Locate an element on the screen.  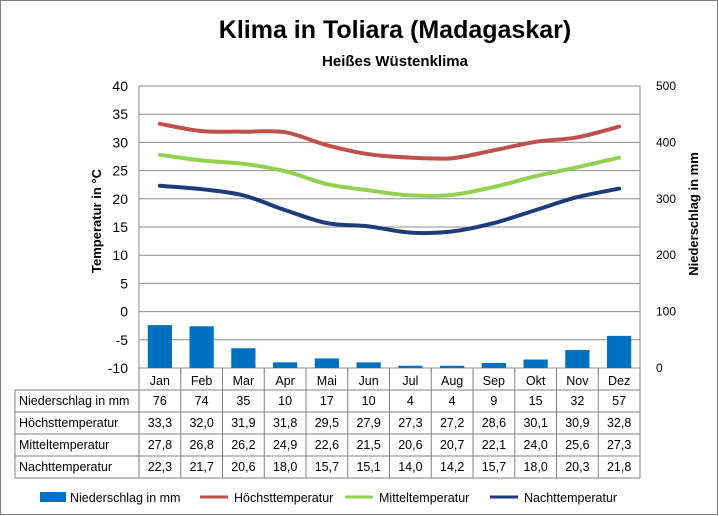
table-cell: 24,0 is located at coordinates (535, 445).